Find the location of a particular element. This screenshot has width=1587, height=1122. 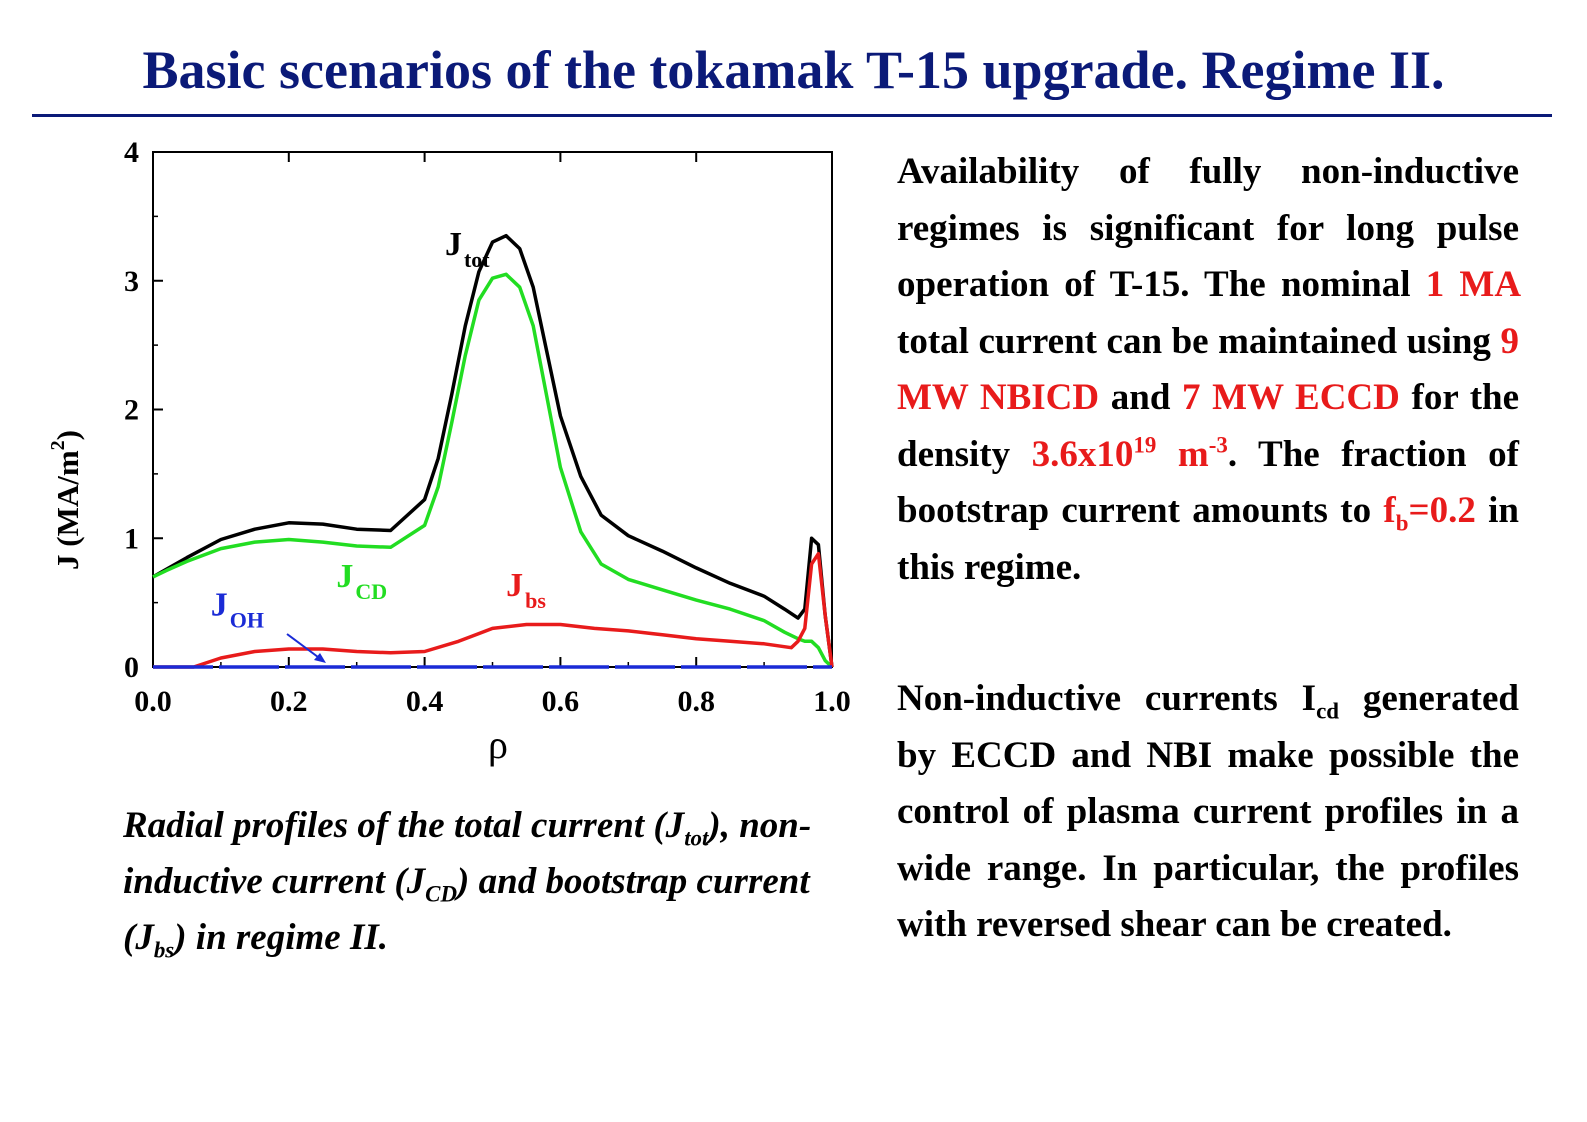

x-tick-label: 0.6 is located at coordinates (561, 701).